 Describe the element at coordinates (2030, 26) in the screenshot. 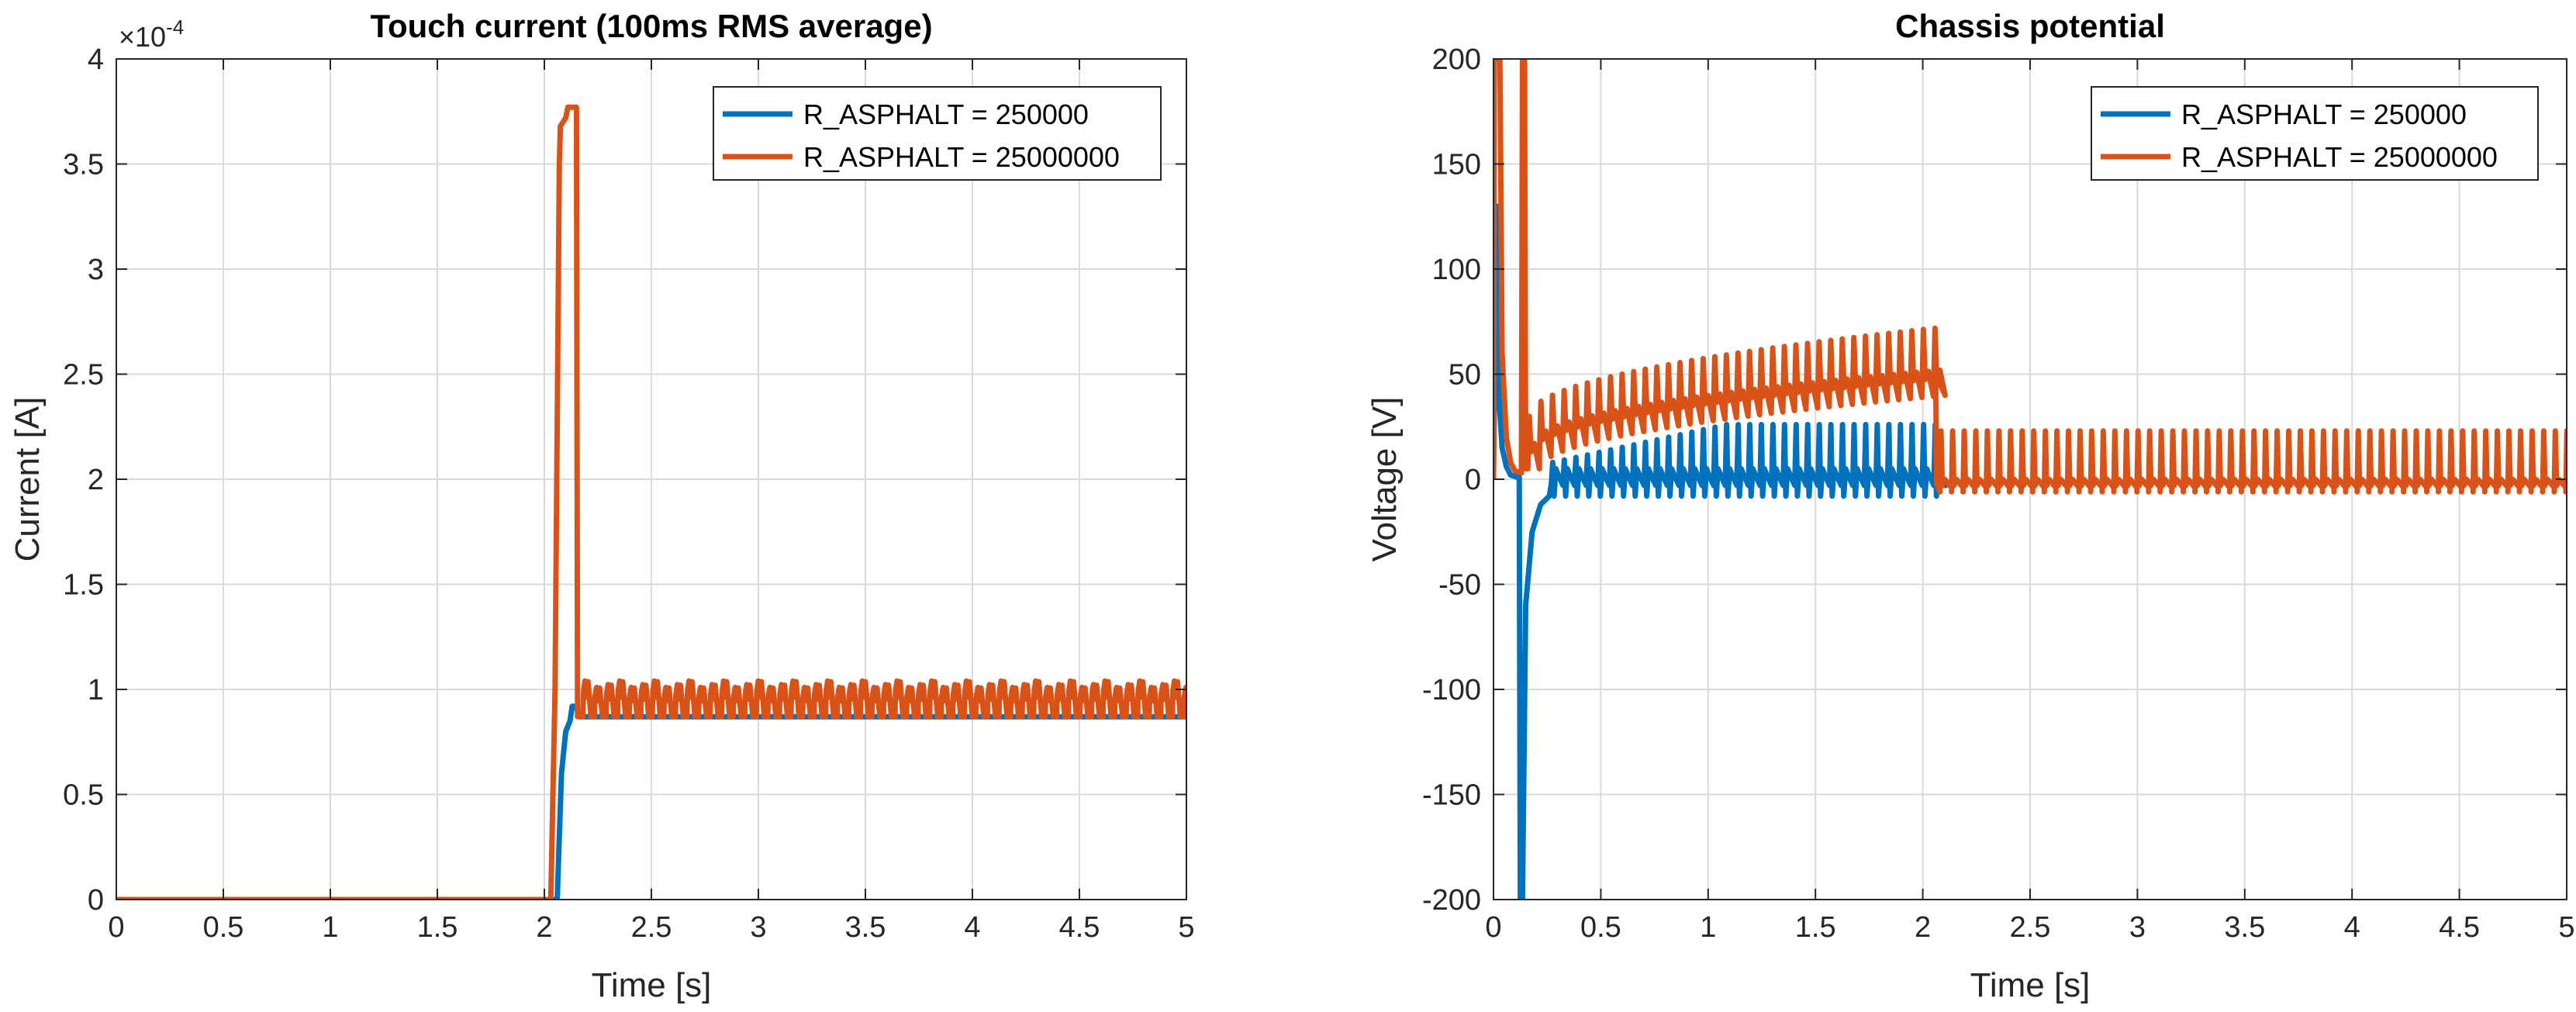

I see `chassis-potential-title: Chassis potential` at that location.